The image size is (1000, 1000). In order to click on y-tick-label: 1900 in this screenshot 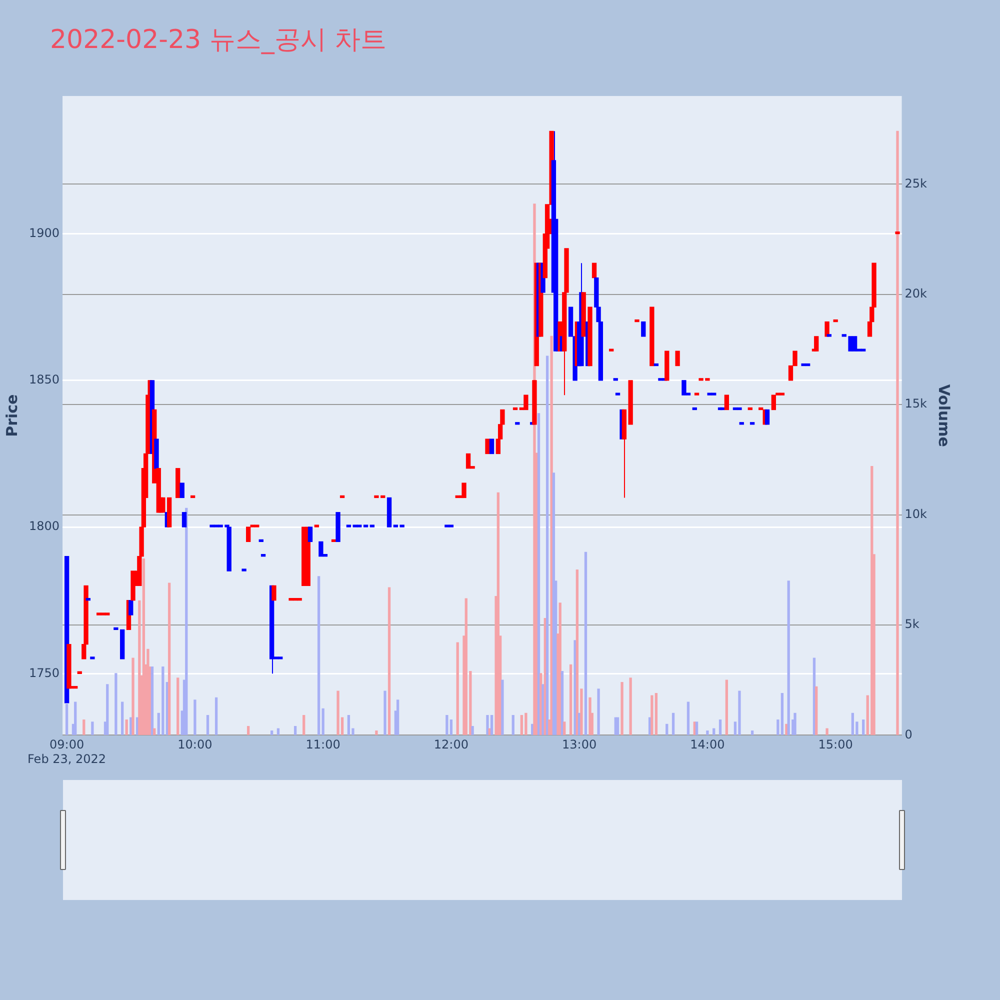, I will do `click(44, 233)`.